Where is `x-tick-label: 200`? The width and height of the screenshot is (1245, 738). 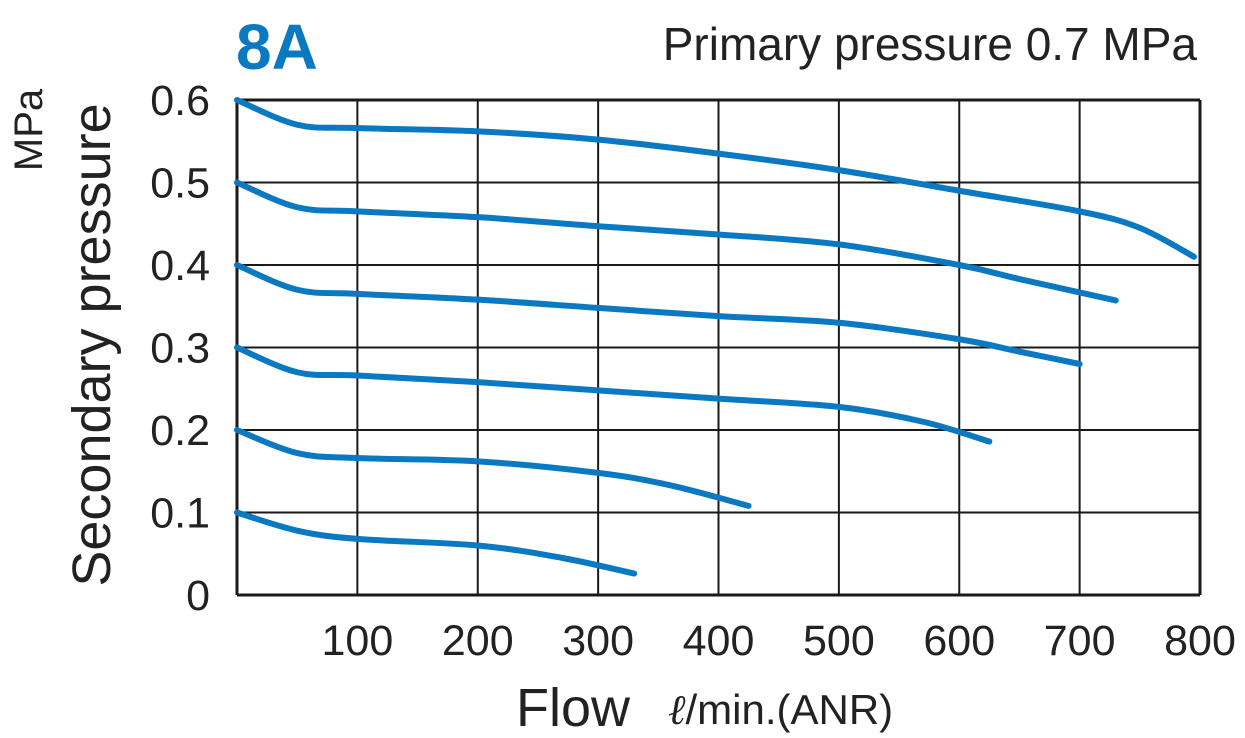
x-tick-label: 200 is located at coordinates (478, 641).